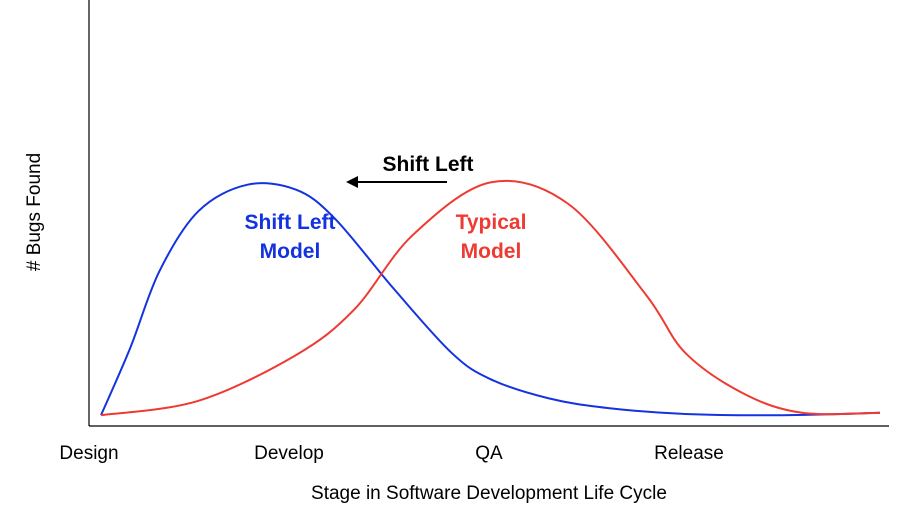 This screenshot has height=523, width=913. What do you see at coordinates (34, 212) in the screenshot?
I see `y-axis-label: # Bugs Found` at bounding box center [34, 212].